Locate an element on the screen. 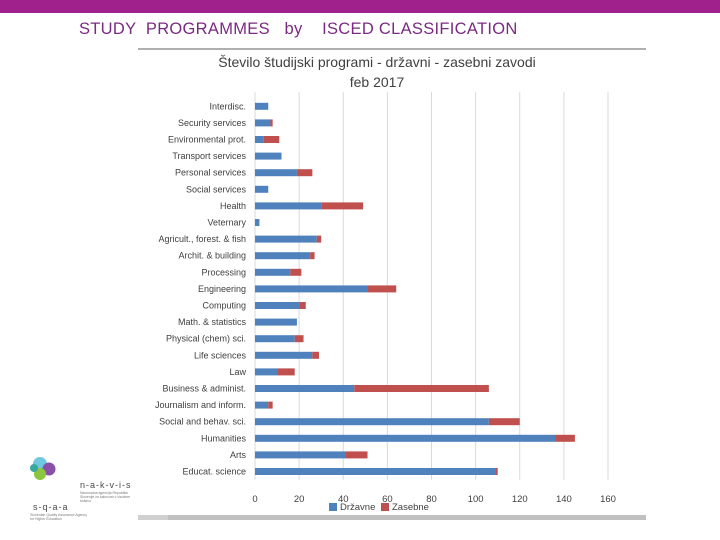 The image size is (720, 540). category-label: Life sciences is located at coordinates (220, 355).